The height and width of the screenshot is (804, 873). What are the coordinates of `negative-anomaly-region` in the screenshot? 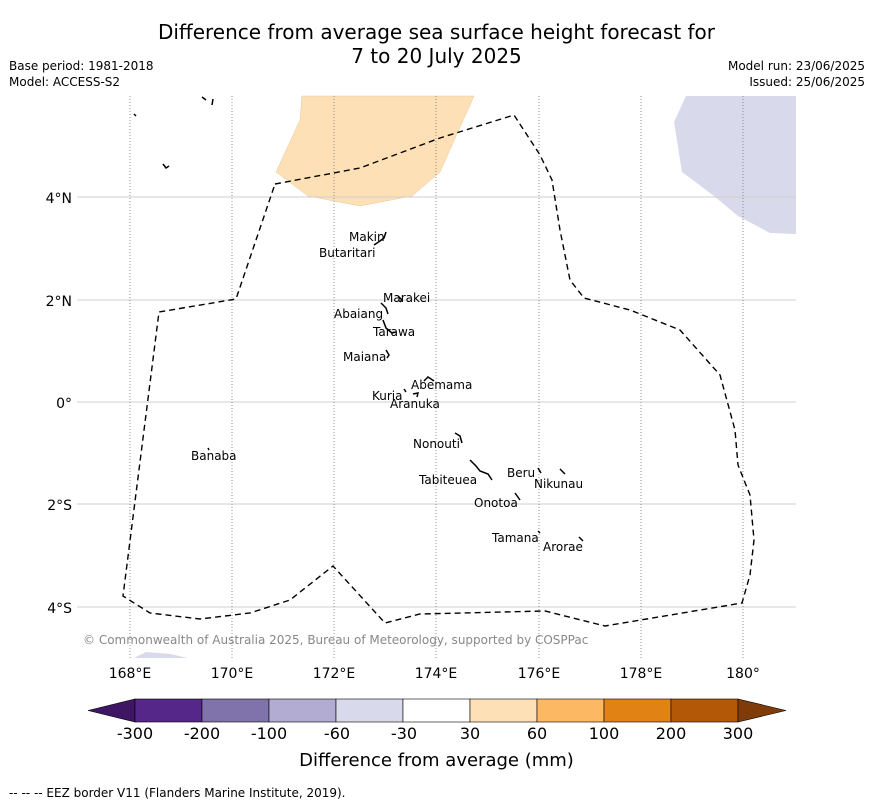 It's located at (735, 165).